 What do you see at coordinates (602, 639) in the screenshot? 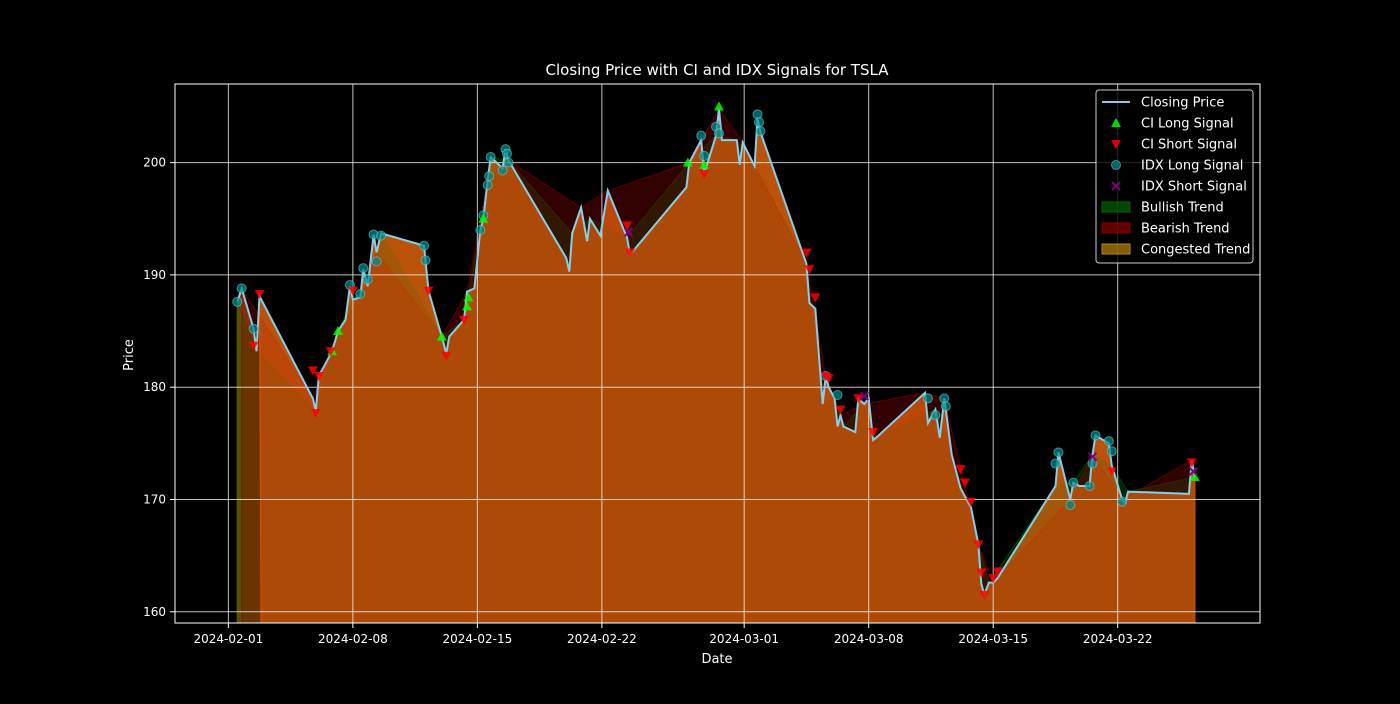
I see `x-tick-label: 2024-02-22` at bounding box center [602, 639].